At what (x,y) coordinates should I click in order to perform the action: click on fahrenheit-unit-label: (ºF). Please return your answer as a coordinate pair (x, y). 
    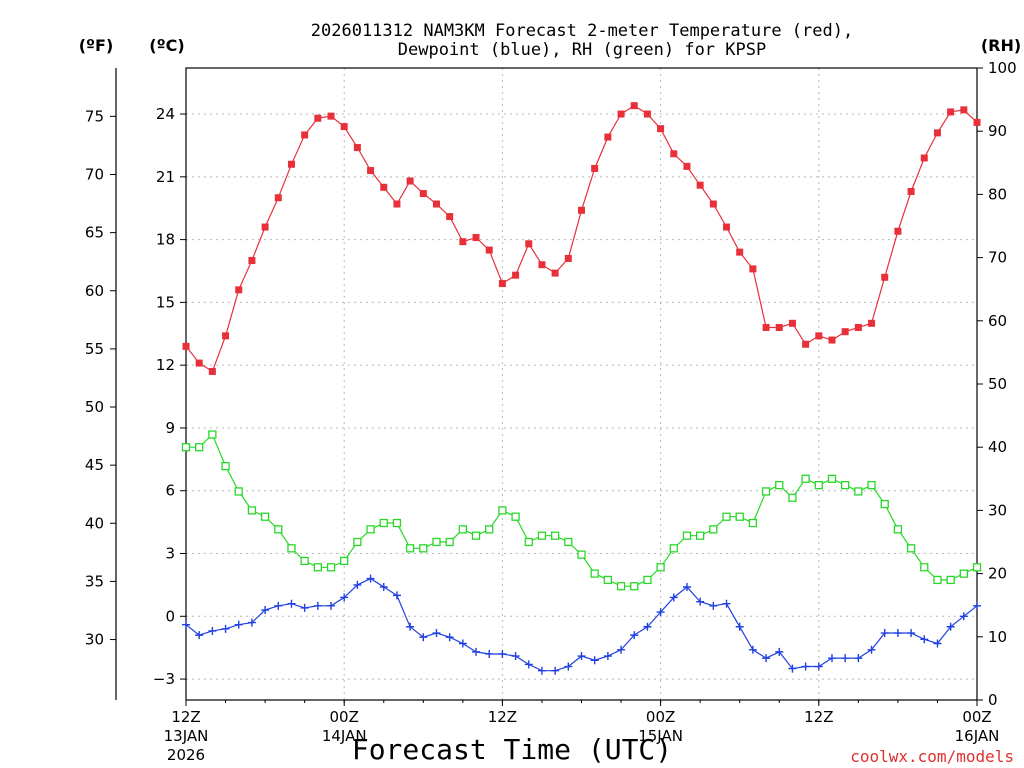
    Looking at the image, I should click on (96, 45).